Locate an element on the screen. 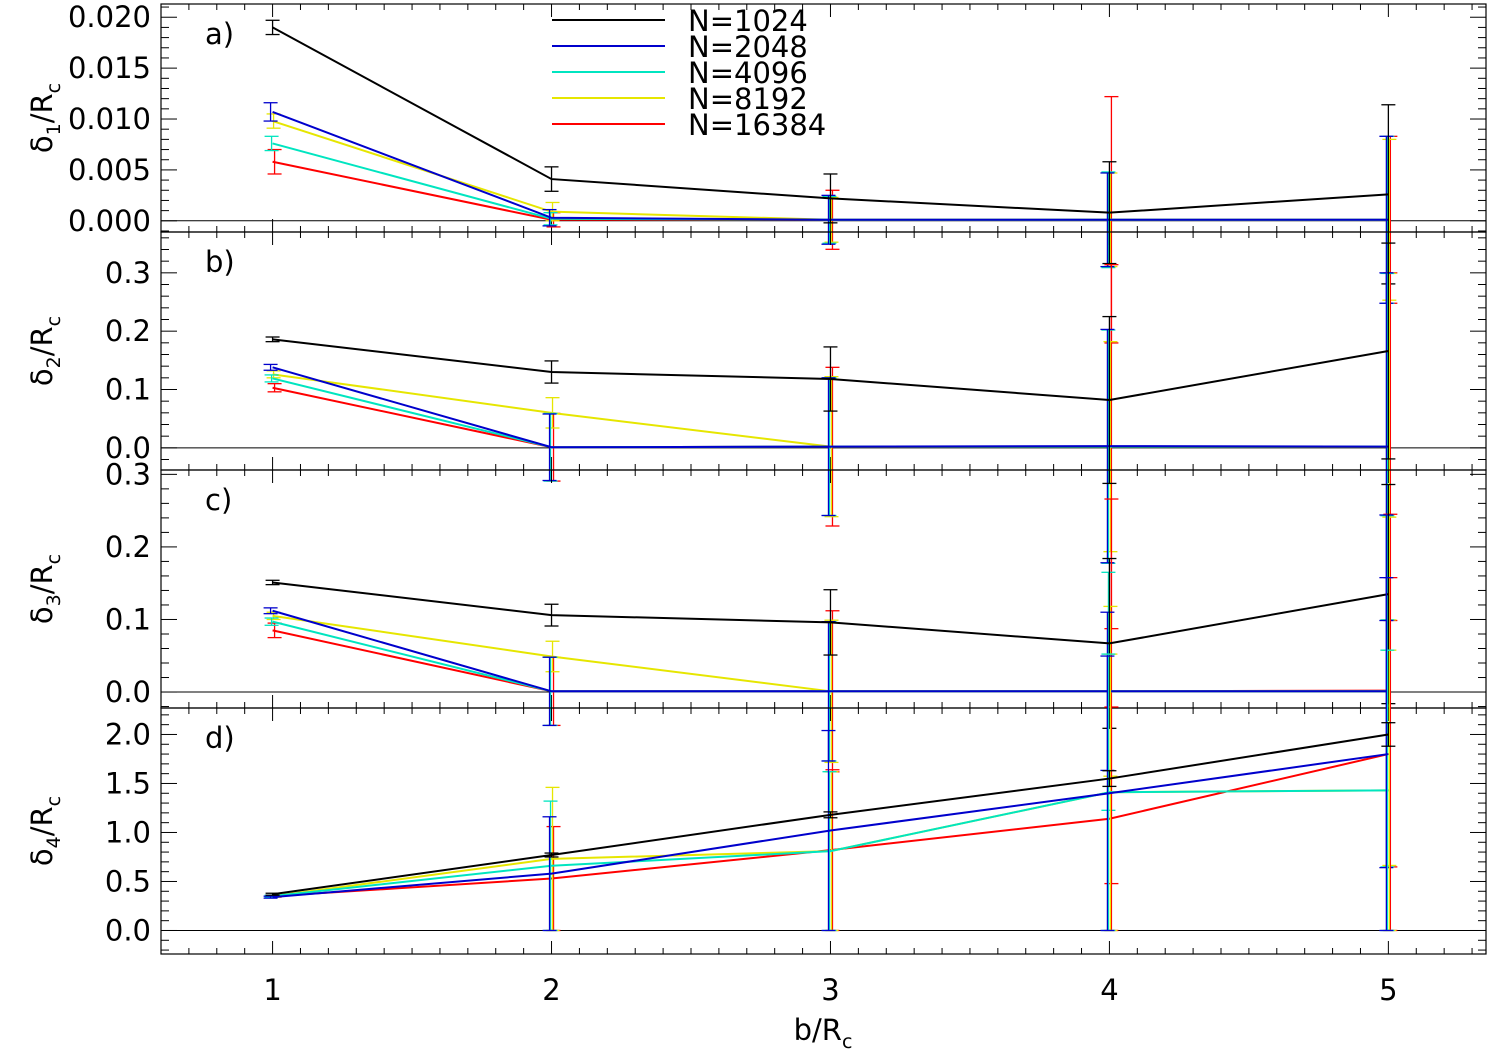  y-axis-title: δ4/Rc is located at coordinates (45, 831).